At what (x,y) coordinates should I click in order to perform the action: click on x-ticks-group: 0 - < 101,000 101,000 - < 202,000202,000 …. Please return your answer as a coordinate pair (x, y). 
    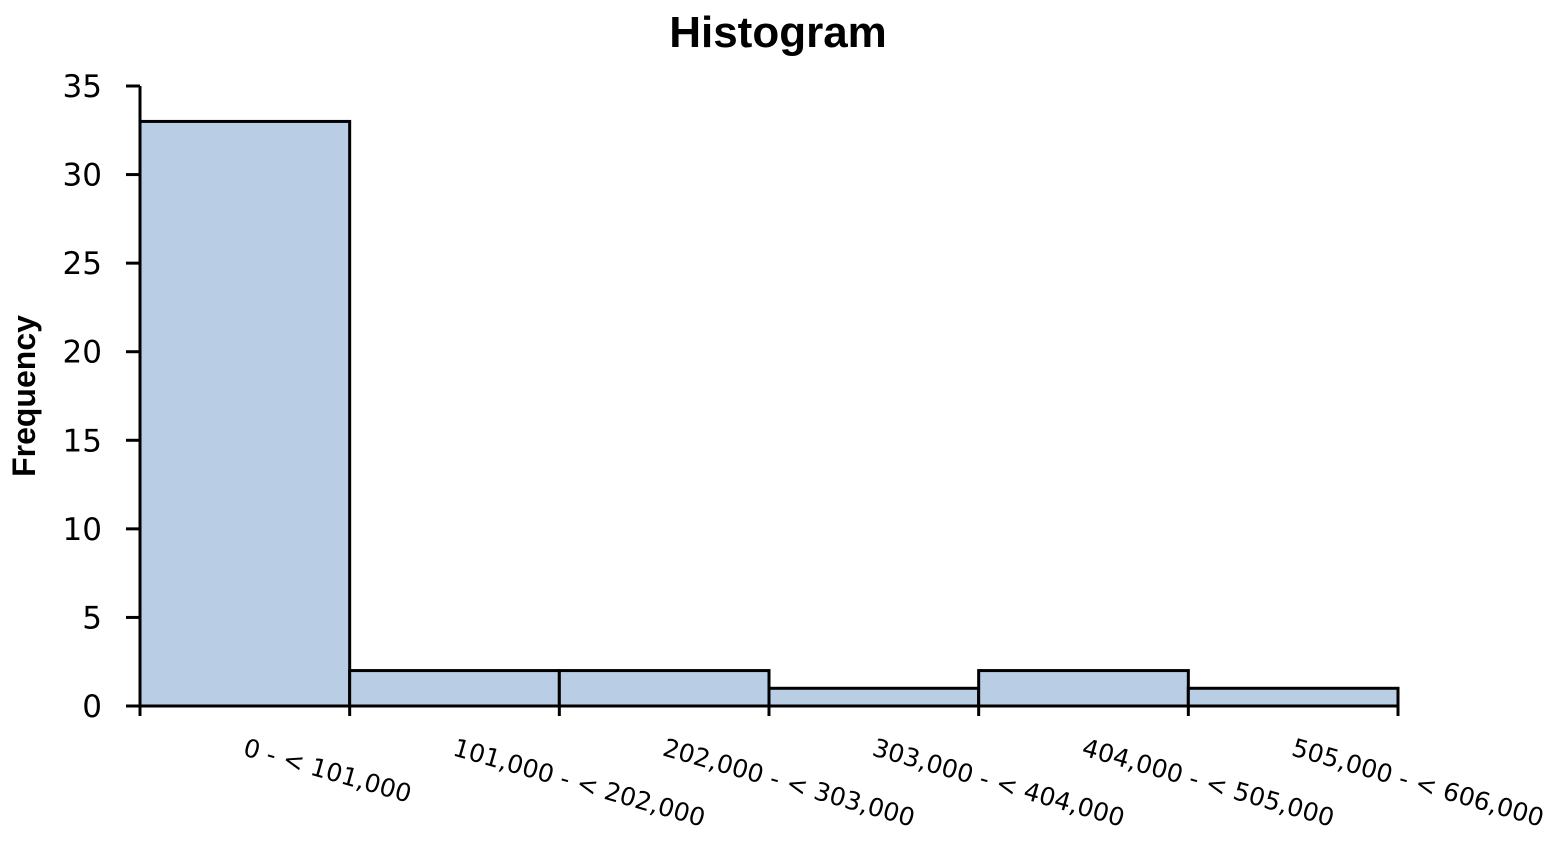
    Looking at the image, I should click on (842, 769).